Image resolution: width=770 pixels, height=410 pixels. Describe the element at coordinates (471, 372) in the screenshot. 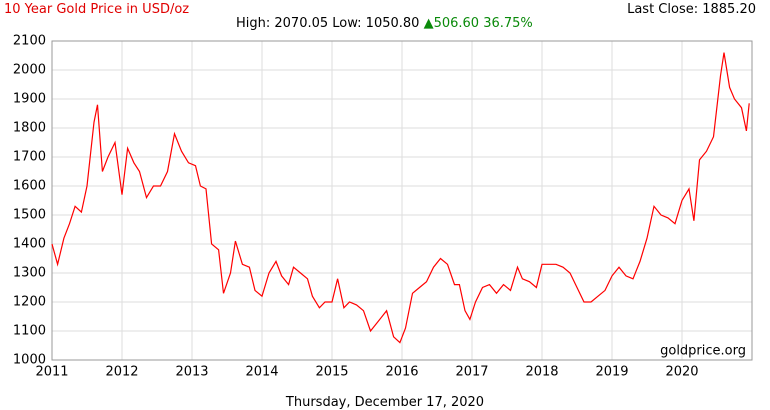

I see `x-tick-label: 2017` at that location.